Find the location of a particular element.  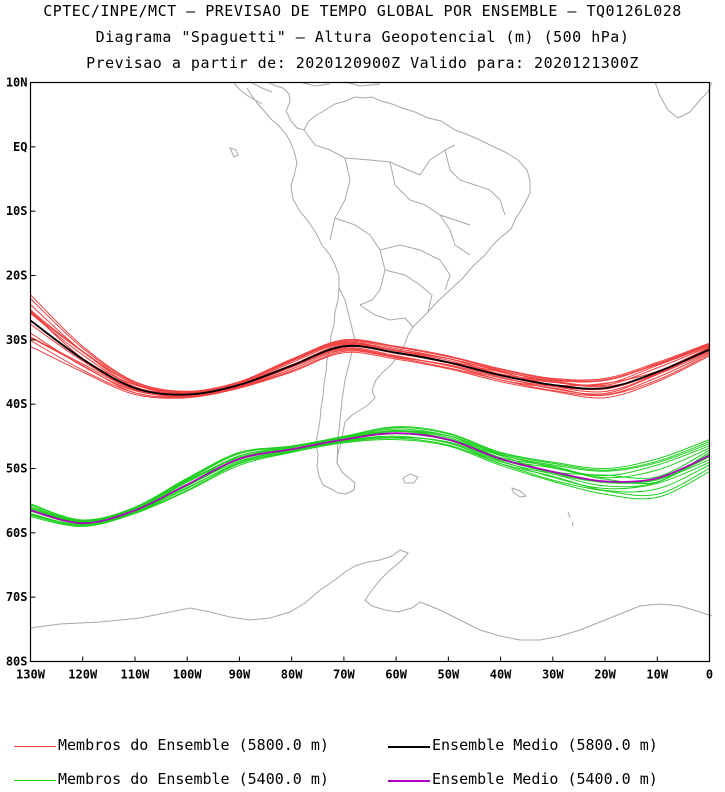

legend-label-mean-5400: Ensemble Medio (5400.0 m) is located at coordinates (545, 779).